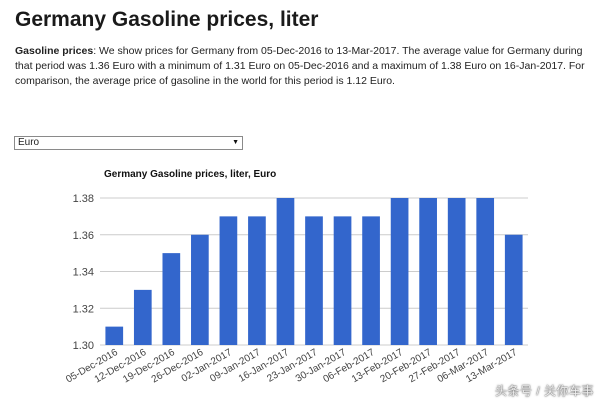 Image resolution: width=600 pixels, height=405 pixels. I want to click on y-tick-label: 1.38, so click(83, 199).